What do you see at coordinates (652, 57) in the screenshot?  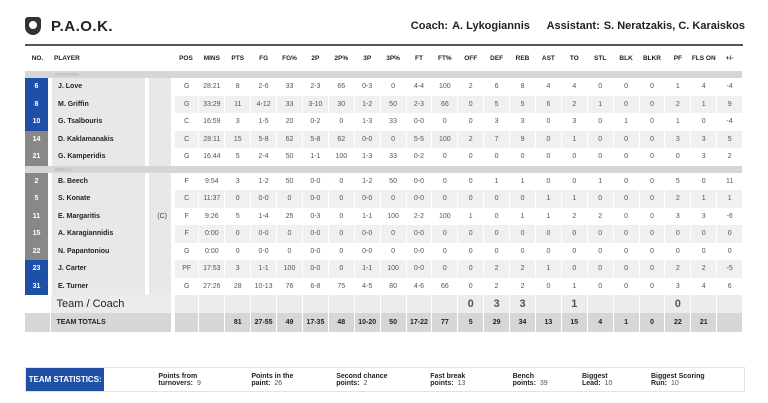 I see `column-header: BLKR` at bounding box center [652, 57].